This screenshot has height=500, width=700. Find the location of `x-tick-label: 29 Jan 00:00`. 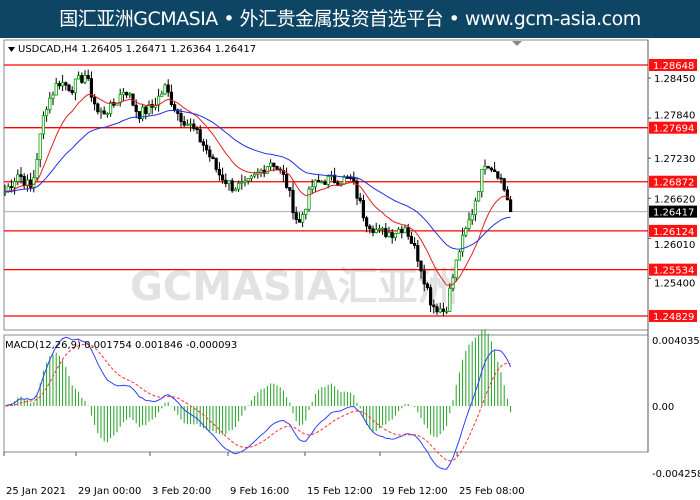

x-tick-label: 29 Jan 00:00 is located at coordinates (109, 491).